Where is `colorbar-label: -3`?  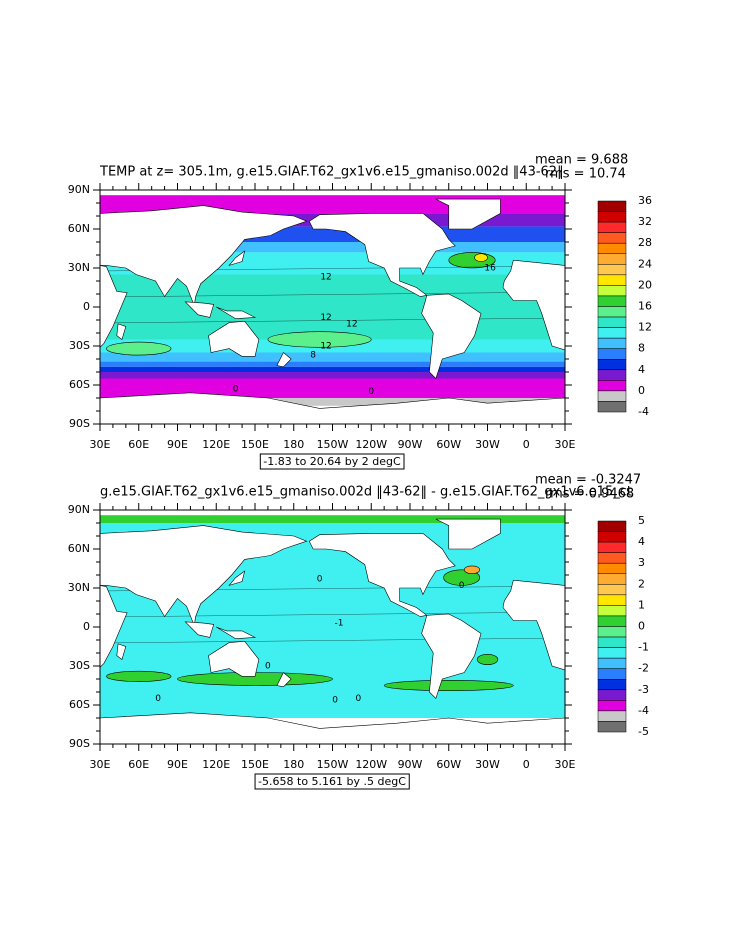 colorbar-label: -3 is located at coordinates (643, 689).